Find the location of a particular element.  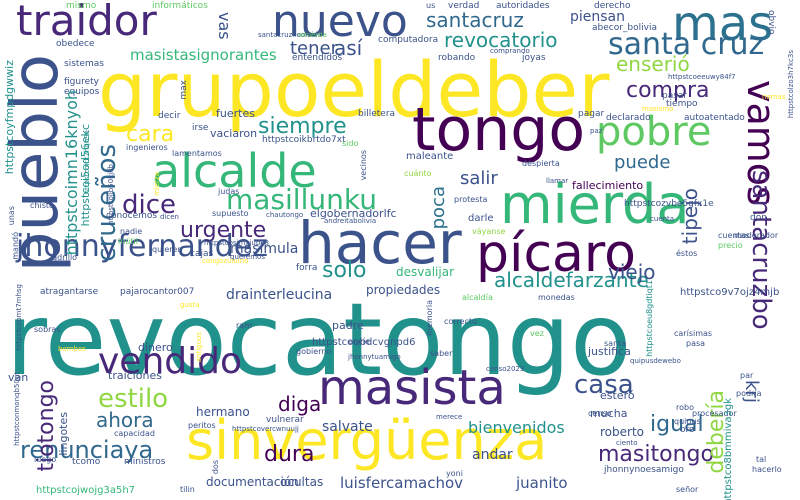

word-us: us is located at coordinates (431, 5).